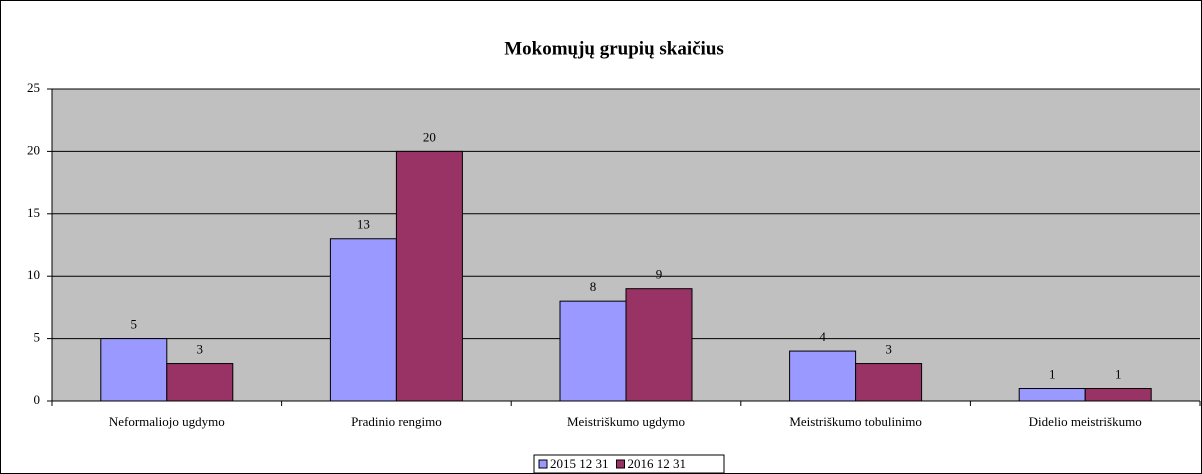 Image resolution: width=1202 pixels, height=474 pixels. I want to click on legend-box, so click(629, 464).